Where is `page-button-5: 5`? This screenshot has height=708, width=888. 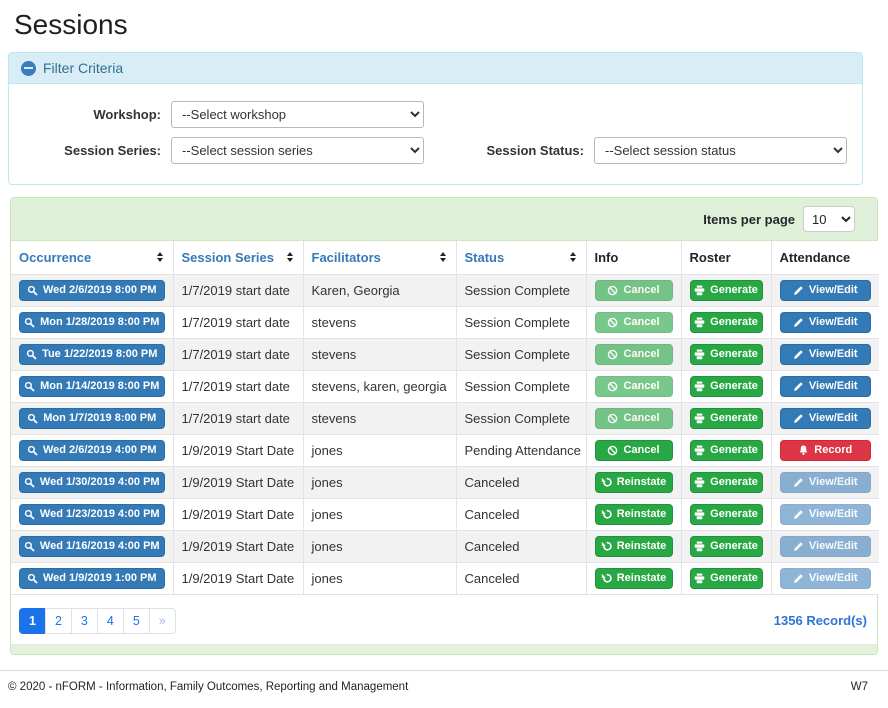 page-button-5: 5 is located at coordinates (136, 620).